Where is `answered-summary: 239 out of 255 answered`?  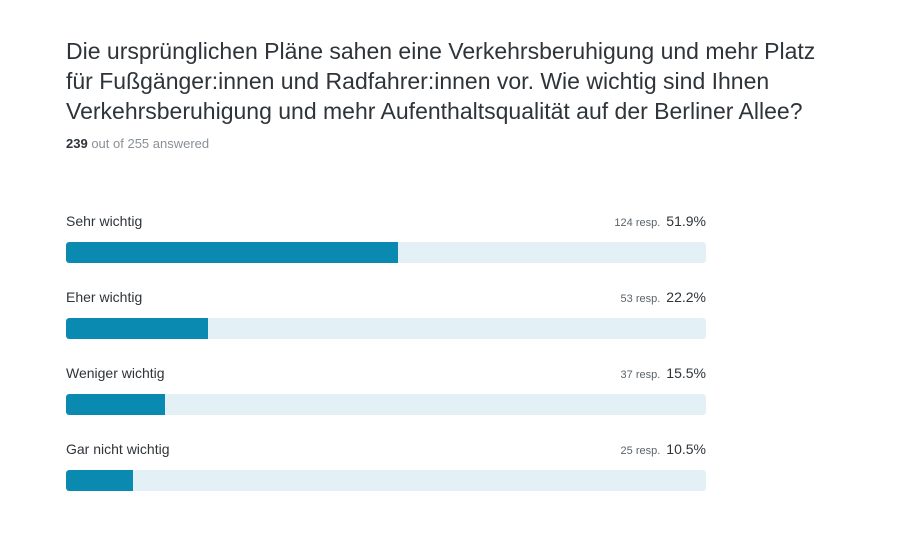 answered-summary: 239 out of 255 answered is located at coordinates (456, 143).